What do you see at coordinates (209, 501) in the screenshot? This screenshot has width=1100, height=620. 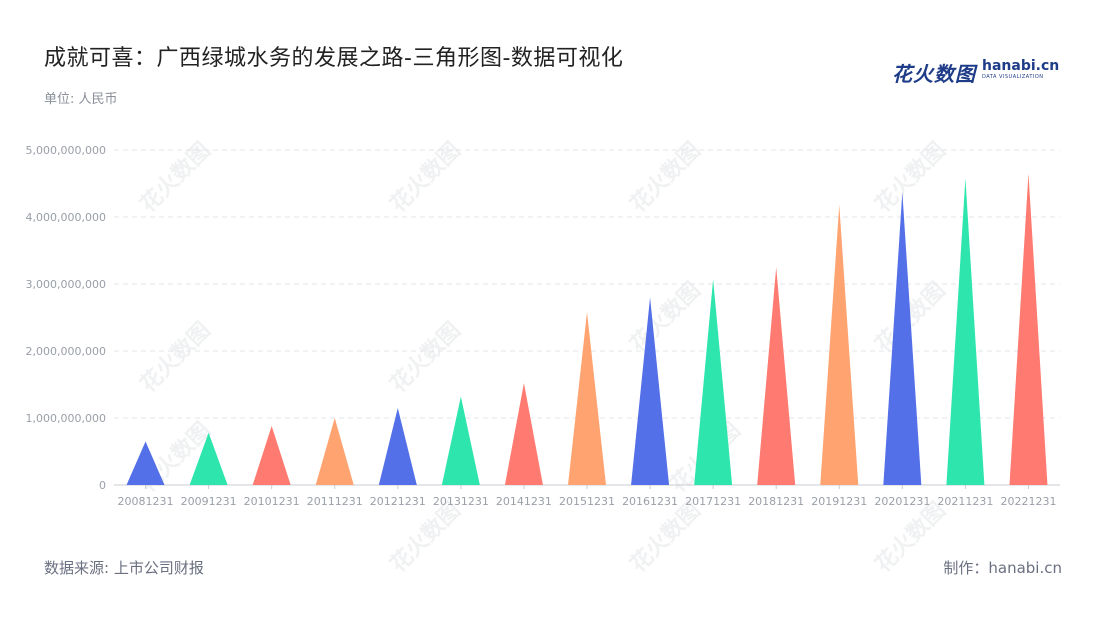 I see `x-tick-label: 20091231` at bounding box center [209, 501].